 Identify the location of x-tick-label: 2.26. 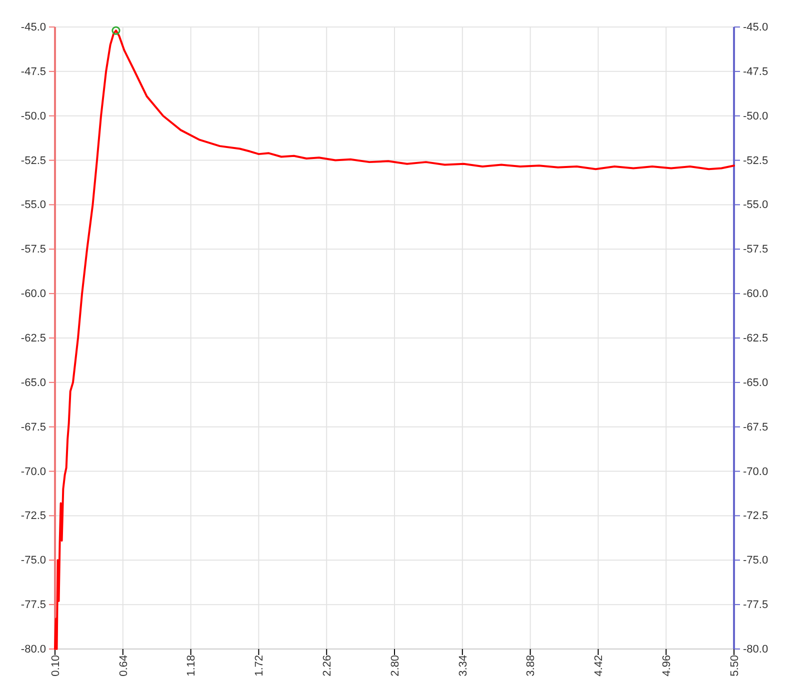
(327, 665).